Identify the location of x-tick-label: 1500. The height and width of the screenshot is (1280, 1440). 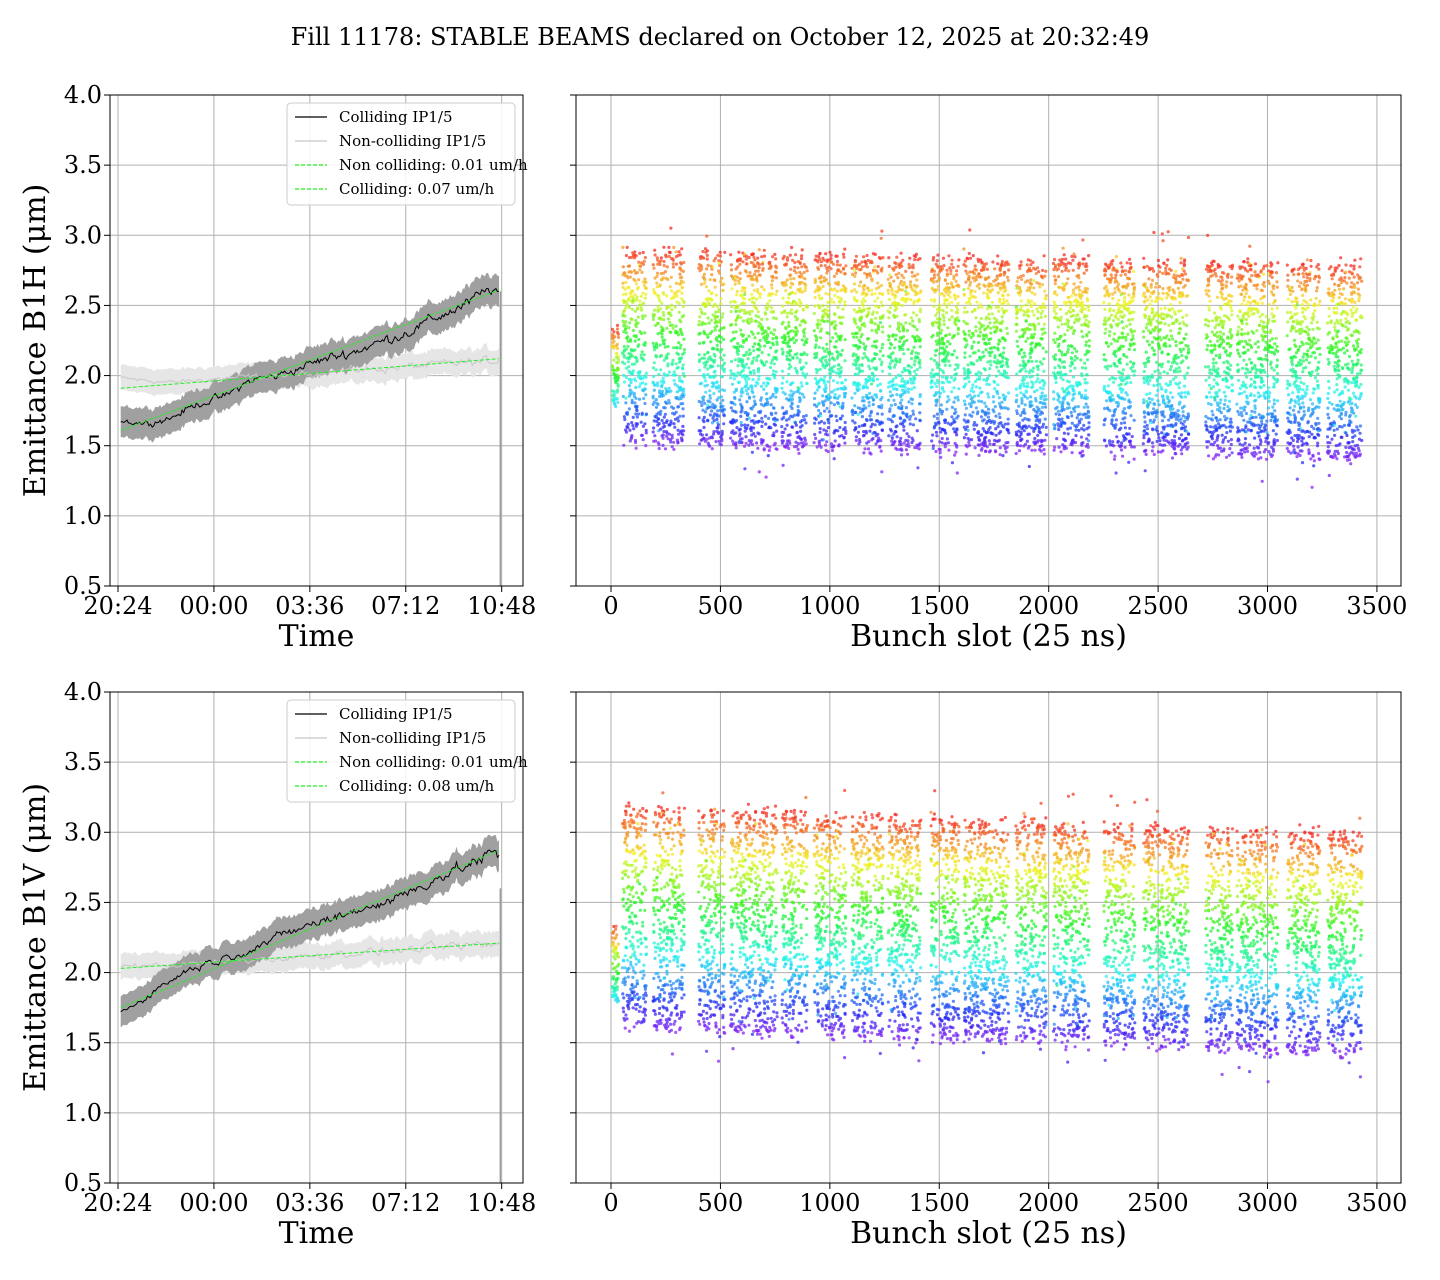
(939, 606).